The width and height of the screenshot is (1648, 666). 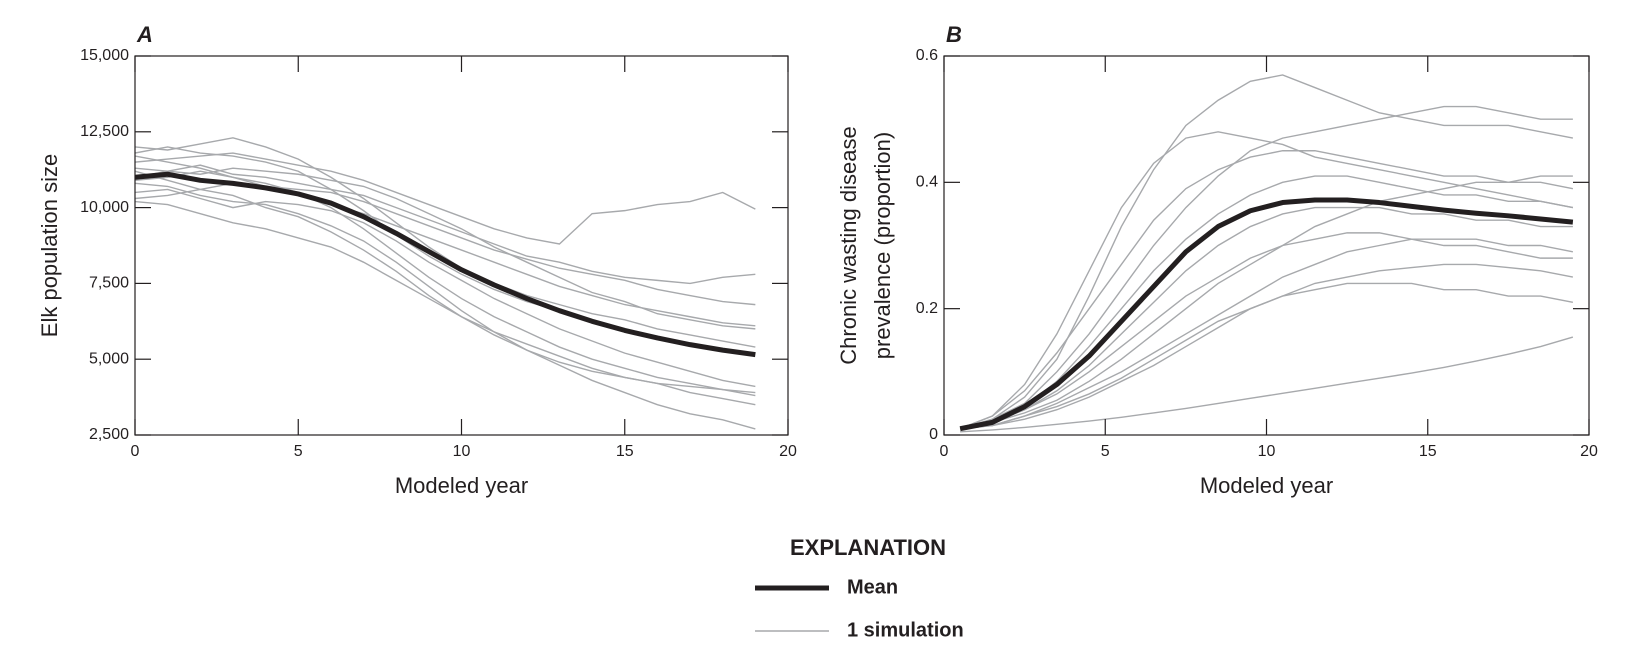 I want to click on y-axis-label: Elk population size, so click(x=49, y=245).